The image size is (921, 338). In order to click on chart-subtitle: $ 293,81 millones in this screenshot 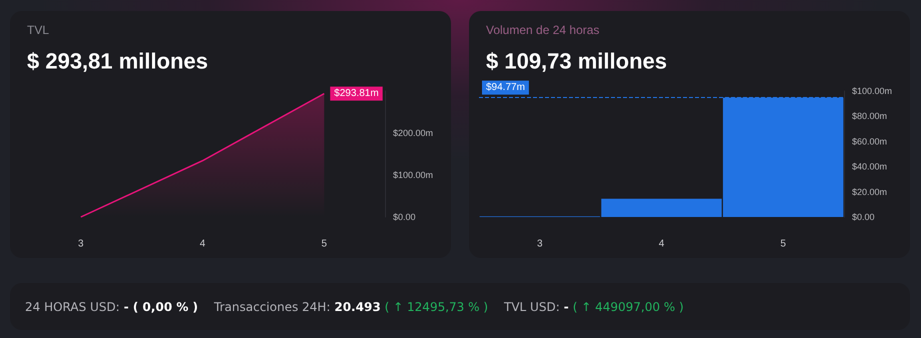, I will do `click(117, 61)`.